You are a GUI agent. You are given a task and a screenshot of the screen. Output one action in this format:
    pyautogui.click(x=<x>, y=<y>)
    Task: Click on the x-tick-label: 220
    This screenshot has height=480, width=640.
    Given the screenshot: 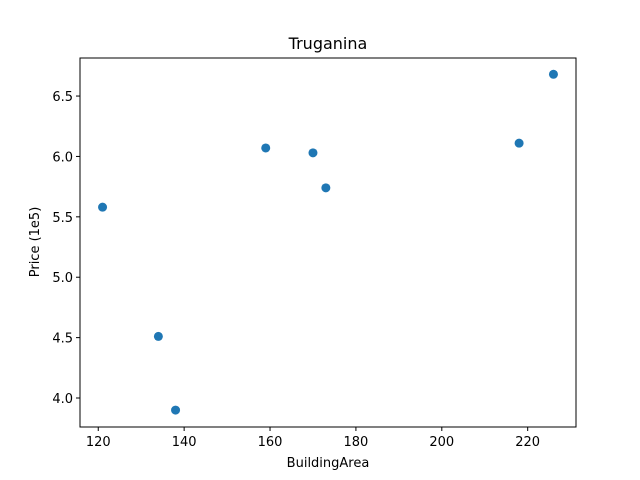 What is the action you would take?
    pyautogui.click(x=527, y=442)
    